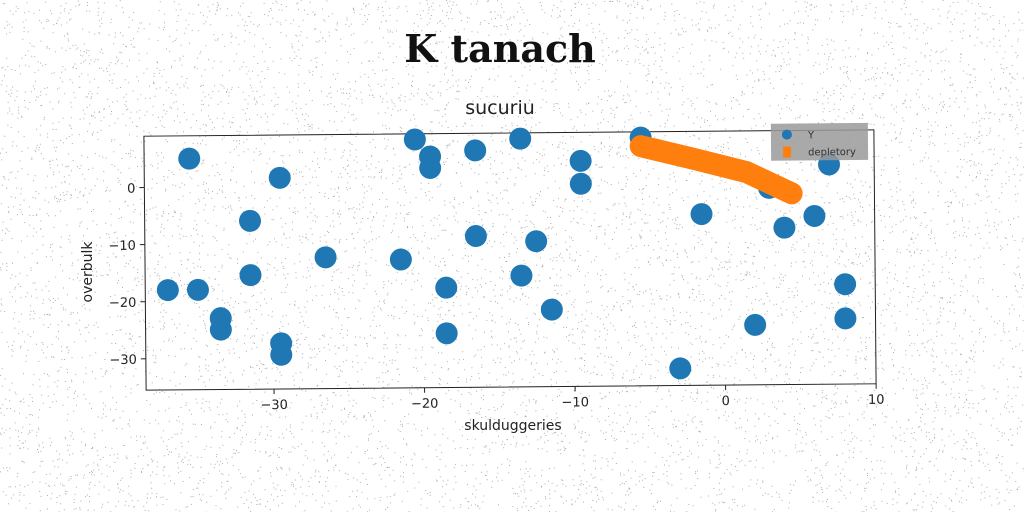 The image size is (1024, 512). Describe the element at coordinates (425, 404) in the screenshot. I see `x-tick-label: −20` at that location.